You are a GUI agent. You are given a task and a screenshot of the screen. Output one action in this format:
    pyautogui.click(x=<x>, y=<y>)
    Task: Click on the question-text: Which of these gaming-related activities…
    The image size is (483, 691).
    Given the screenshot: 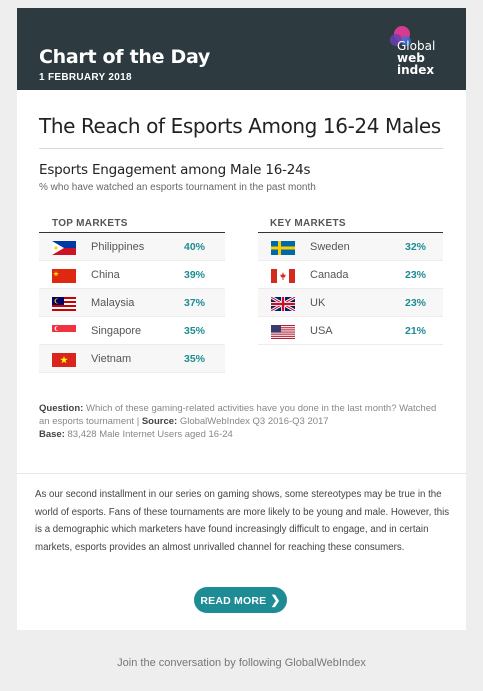 What is the action you would take?
    pyautogui.click(x=238, y=415)
    